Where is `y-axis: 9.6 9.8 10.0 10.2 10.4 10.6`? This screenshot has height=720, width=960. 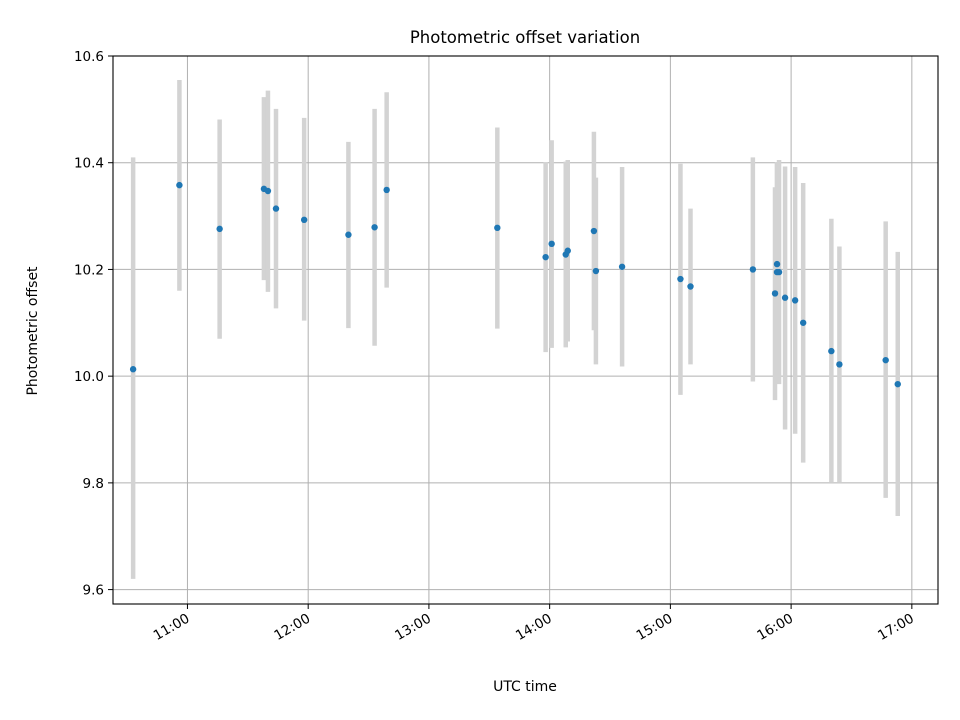 y-axis: 9.6 9.8 10.0 10.2 10.4 10.6 is located at coordinates (93, 324).